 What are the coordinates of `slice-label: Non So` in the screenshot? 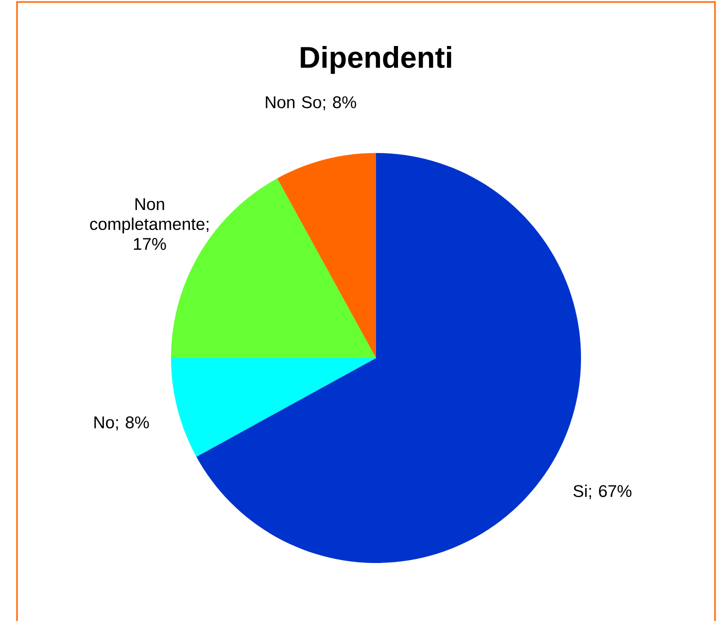 It's located at (294, 102).